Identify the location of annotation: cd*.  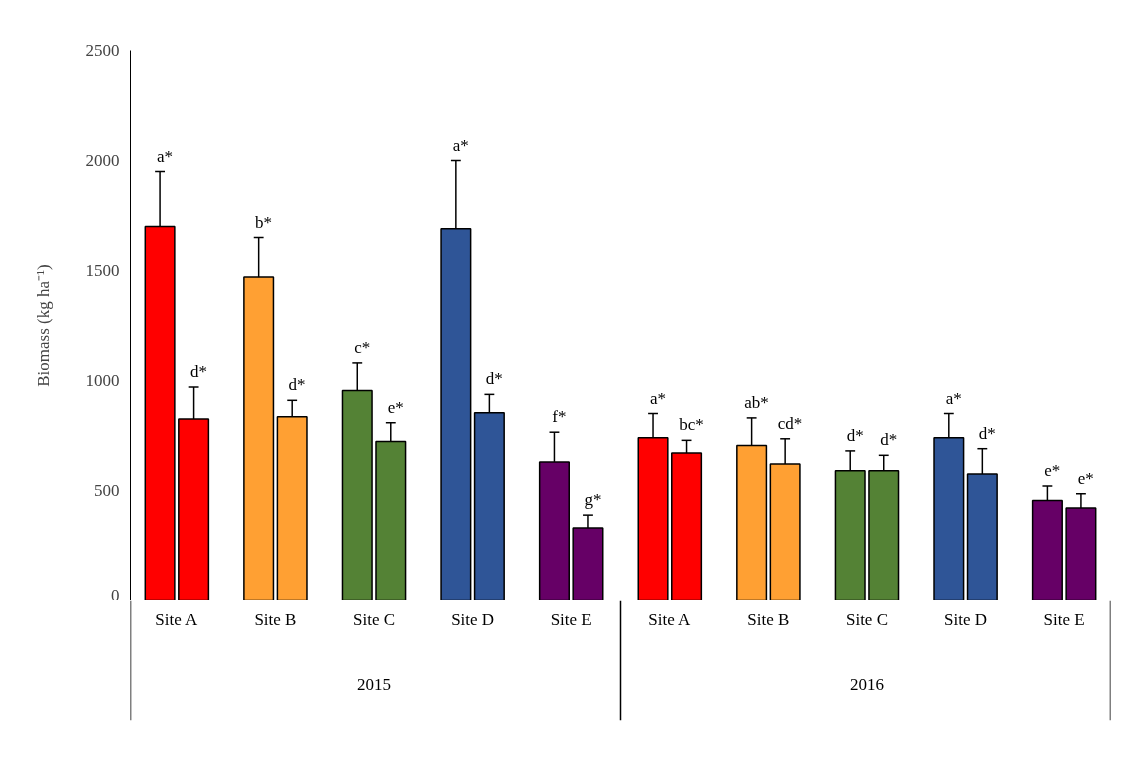
(790, 423).